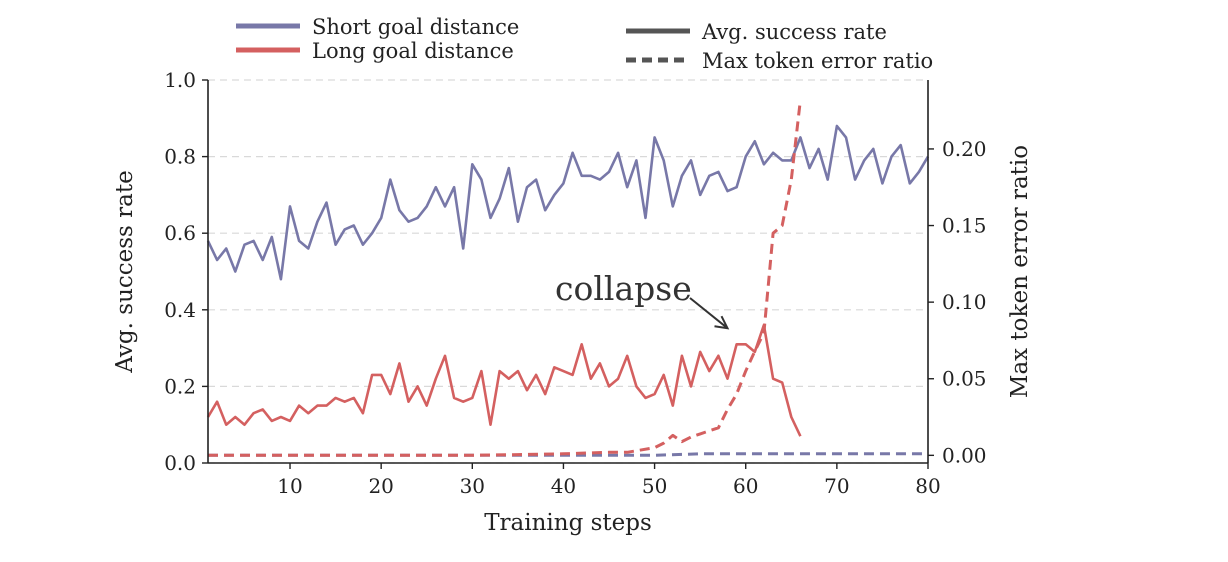 This screenshot has height=562, width=1228. Describe the element at coordinates (794, 32) in the screenshot. I see `legend-style-label-0: Avg. success rate` at that location.